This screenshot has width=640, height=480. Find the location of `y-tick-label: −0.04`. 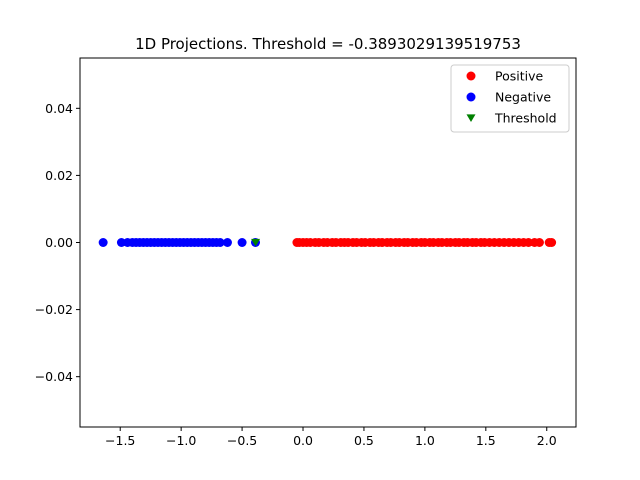

y-tick-label: −0.04 is located at coordinates (54, 376).